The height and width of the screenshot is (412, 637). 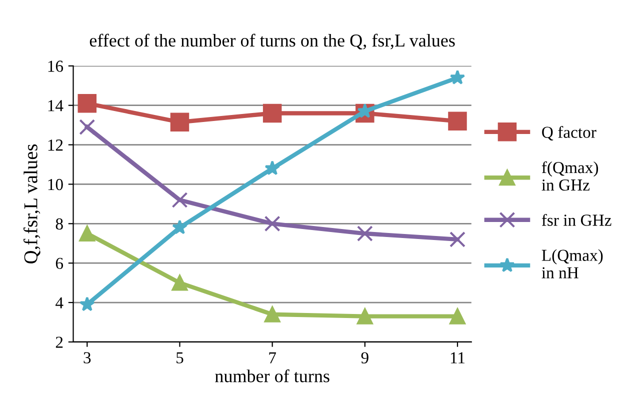 What do you see at coordinates (570, 176) in the screenshot?
I see `legend-label: f(Qmax) in GHz` at bounding box center [570, 176].